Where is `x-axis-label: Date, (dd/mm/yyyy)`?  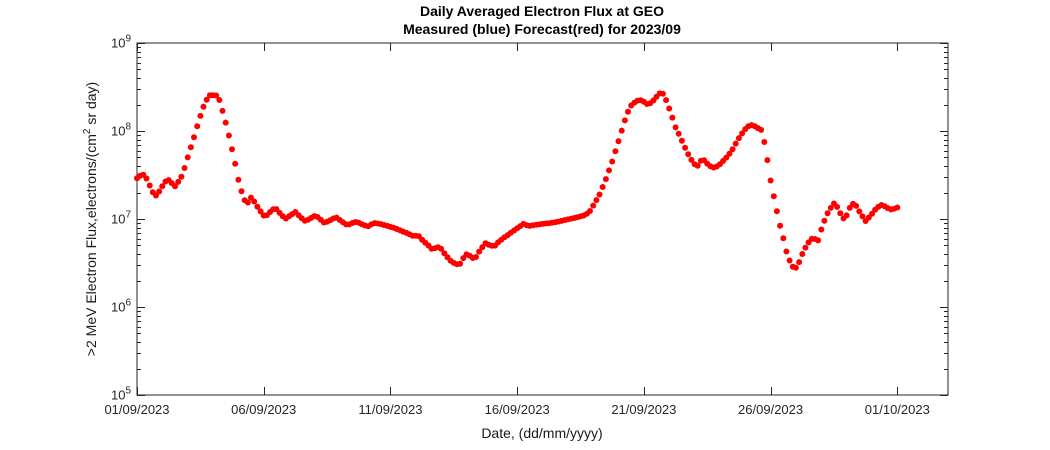
x-axis-label: Date, (dd/mm/yyyy) is located at coordinates (541, 433).